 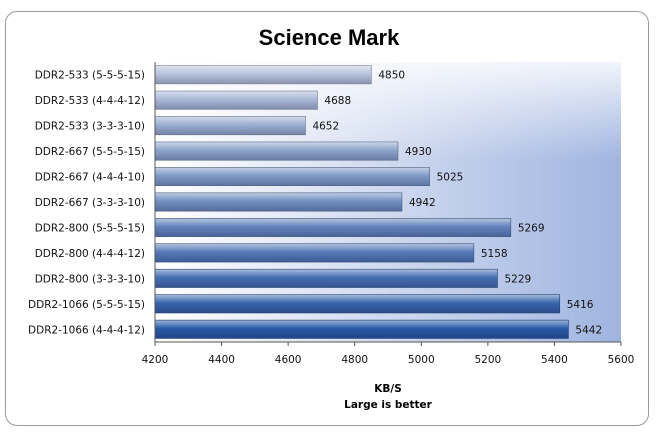 What do you see at coordinates (288, 360) in the screenshot?
I see `x-tick-label: 4600` at bounding box center [288, 360].